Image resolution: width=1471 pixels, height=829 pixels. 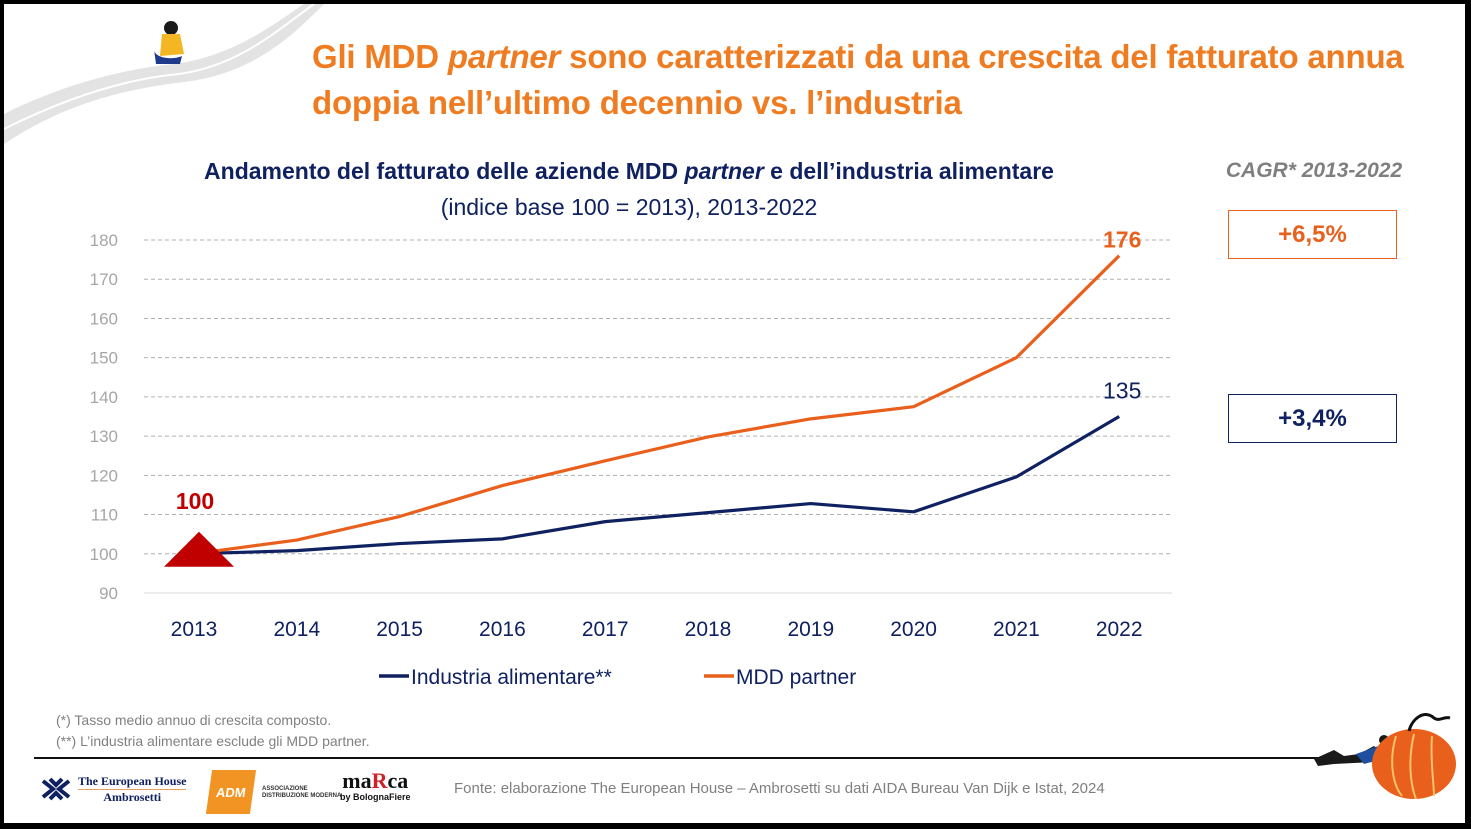 What do you see at coordinates (1122, 391) in the screenshot?
I see `end-label-industria: 135` at bounding box center [1122, 391].